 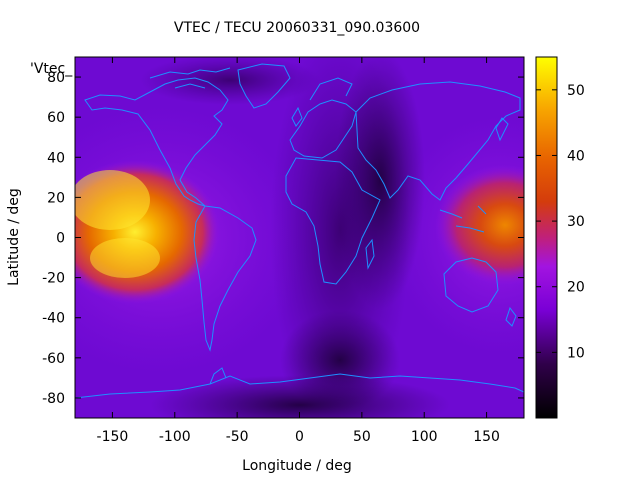 What do you see at coordinates (463, 219) in the screenshot?
I see `coastline-se-asia-islands` at bounding box center [463, 219].